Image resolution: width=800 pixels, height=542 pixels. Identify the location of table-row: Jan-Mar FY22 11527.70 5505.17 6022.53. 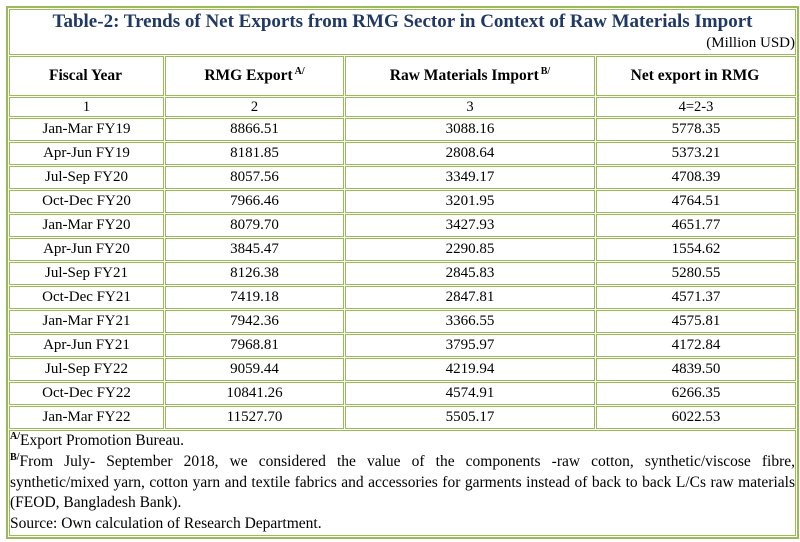
(402, 417).